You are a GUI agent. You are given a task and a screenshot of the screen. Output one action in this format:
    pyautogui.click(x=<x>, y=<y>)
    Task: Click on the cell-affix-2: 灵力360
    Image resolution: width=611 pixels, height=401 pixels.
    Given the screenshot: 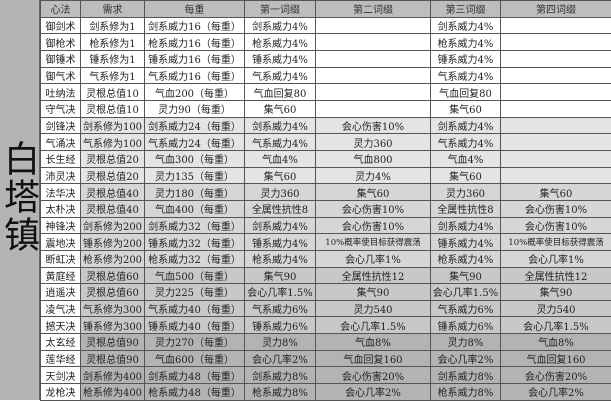 What is the action you would take?
    pyautogui.click(x=373, y=142)
    